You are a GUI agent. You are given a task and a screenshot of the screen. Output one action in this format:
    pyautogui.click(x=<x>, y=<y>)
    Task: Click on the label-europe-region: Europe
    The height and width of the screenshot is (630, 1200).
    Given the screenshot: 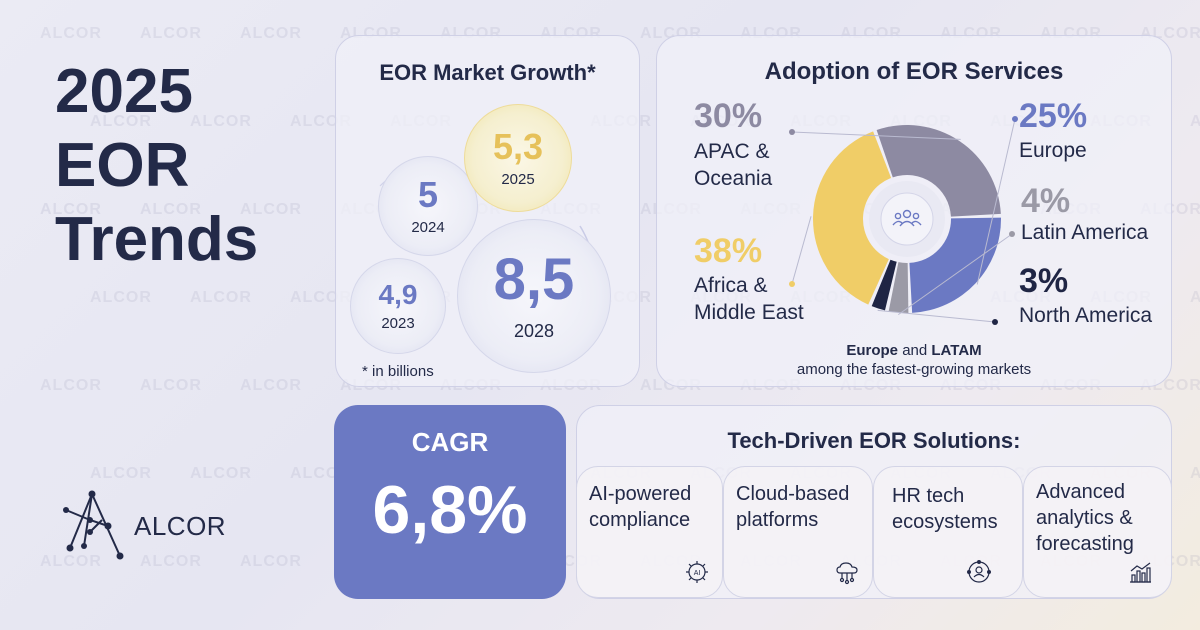 What is the action you would take?
    pyautogui.click(x=1053, y=150)
    